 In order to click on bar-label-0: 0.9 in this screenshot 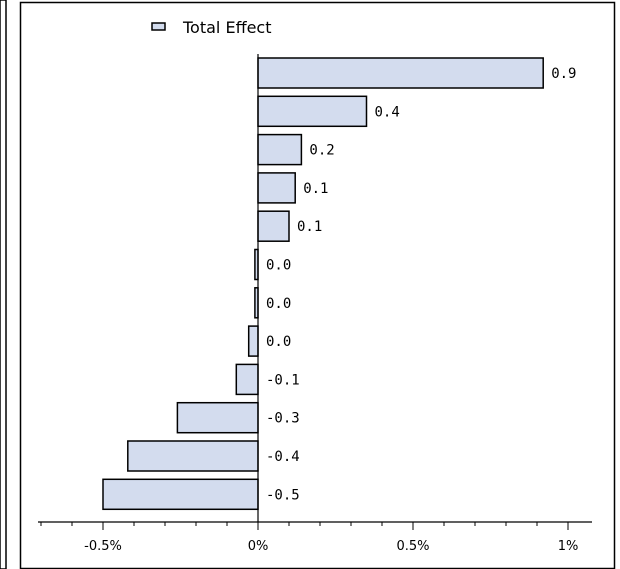, I will do `click(563, 74)`.